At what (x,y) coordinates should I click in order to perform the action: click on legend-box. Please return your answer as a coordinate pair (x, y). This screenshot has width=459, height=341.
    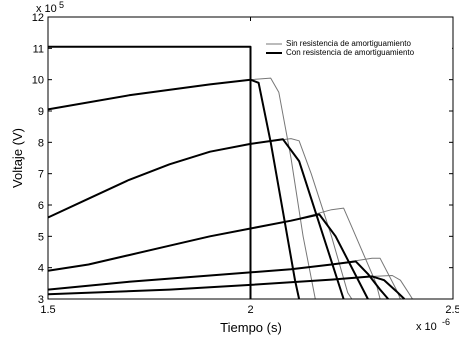
    Looking at the image, I should click on (357, 48).